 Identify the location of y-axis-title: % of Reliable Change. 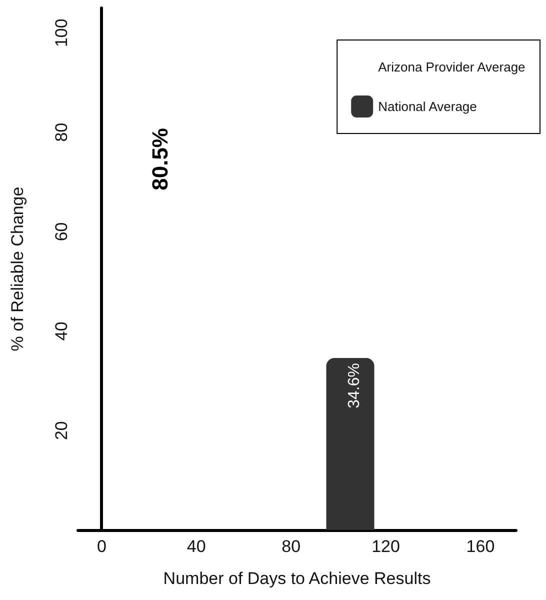
(17, 269).